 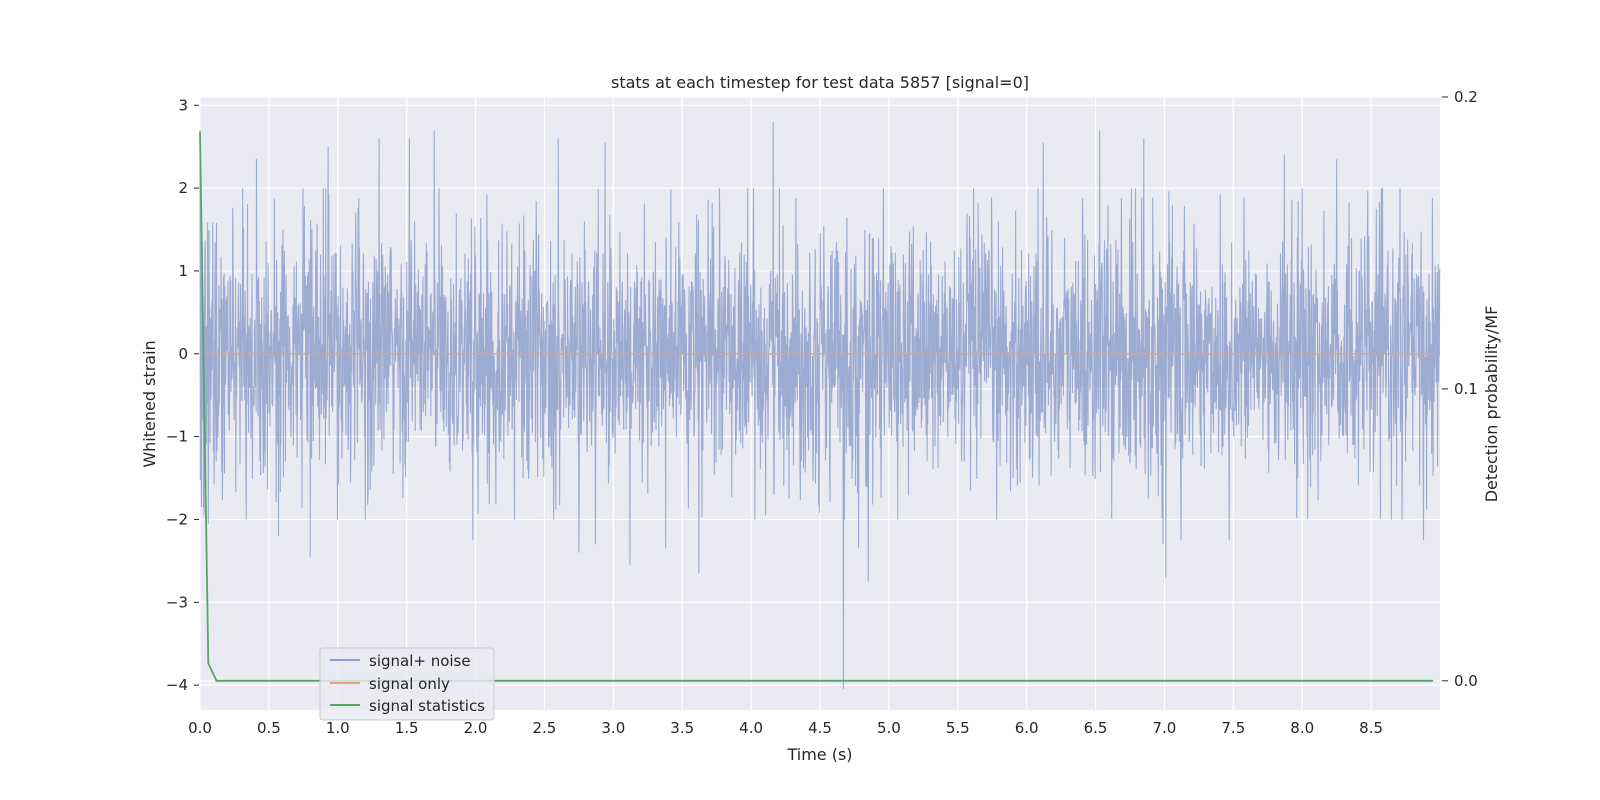 What do you see at coordinates (1233, 728) in the screenshot?
I see `x-tick-label: 7.5` at bounding box center [1233, 728].